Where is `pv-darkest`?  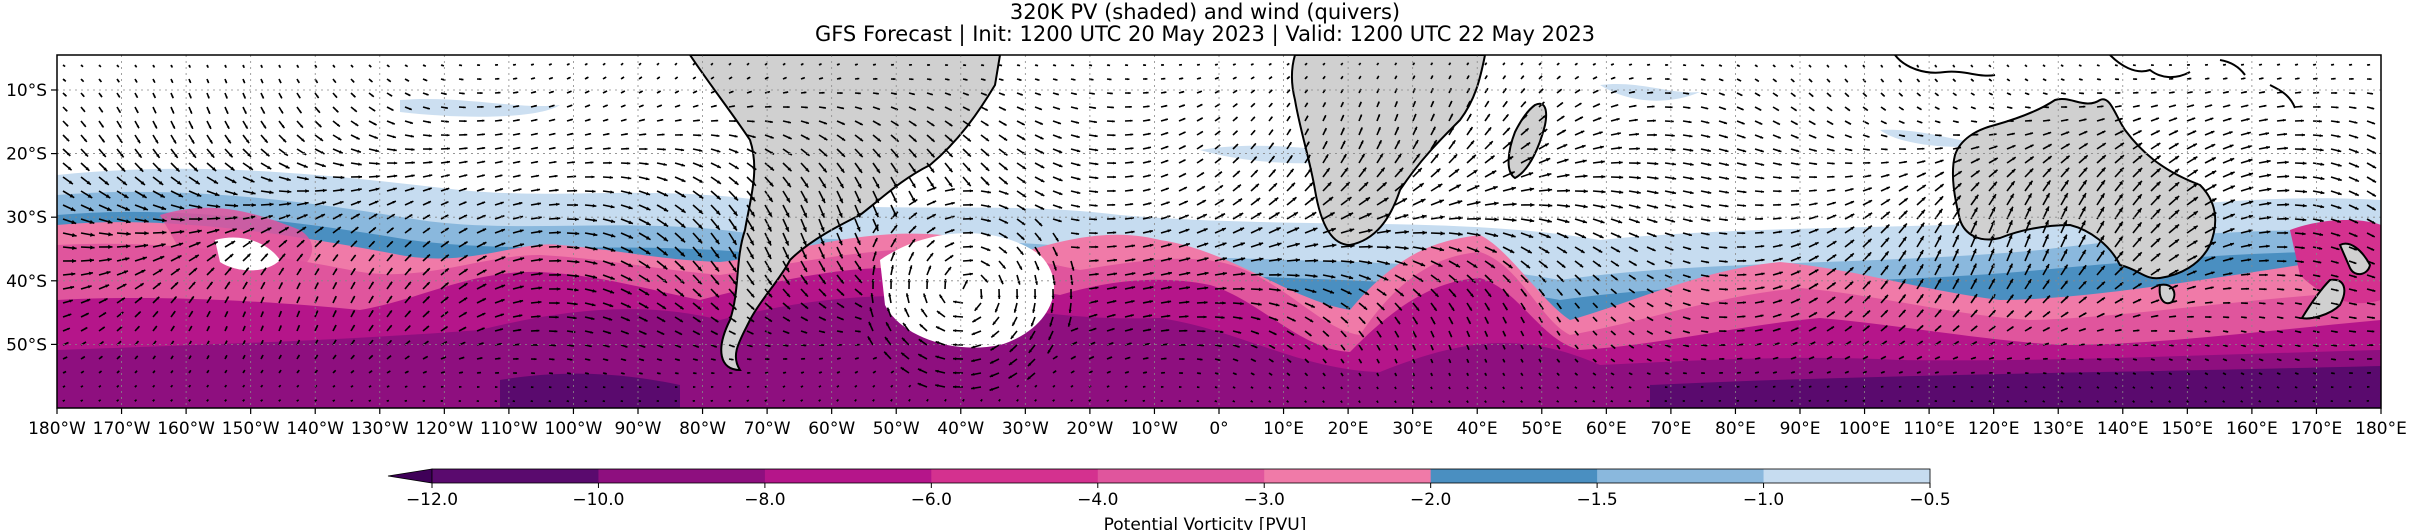
pv-darkest is located at coordinates (1440, 387).